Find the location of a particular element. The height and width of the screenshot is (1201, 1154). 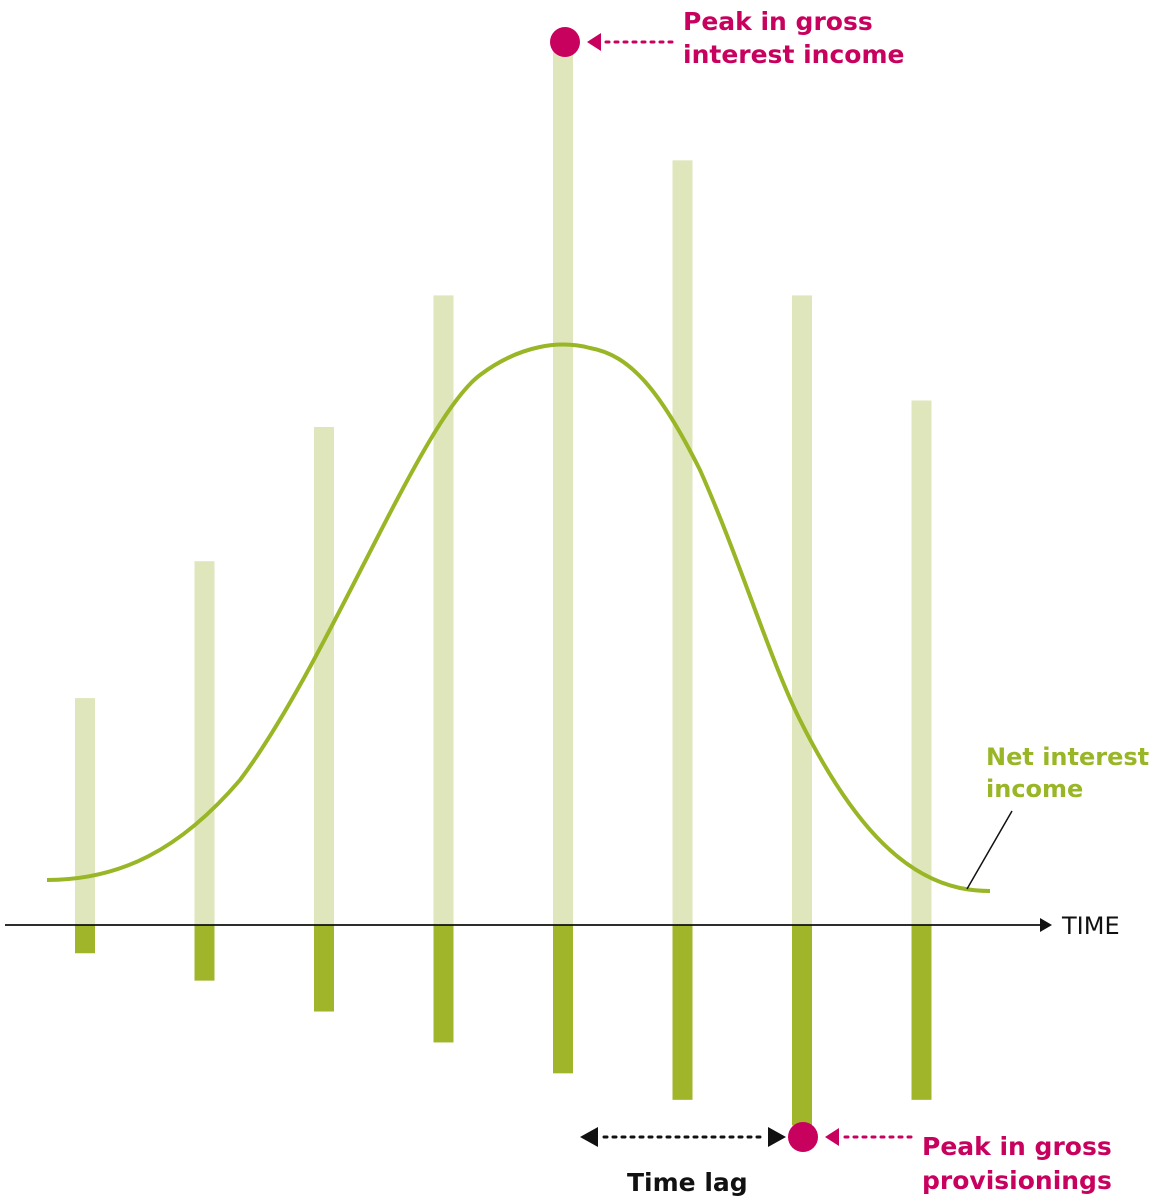

time-lag-arrowhead-left is located at coordinates (589, 1137).